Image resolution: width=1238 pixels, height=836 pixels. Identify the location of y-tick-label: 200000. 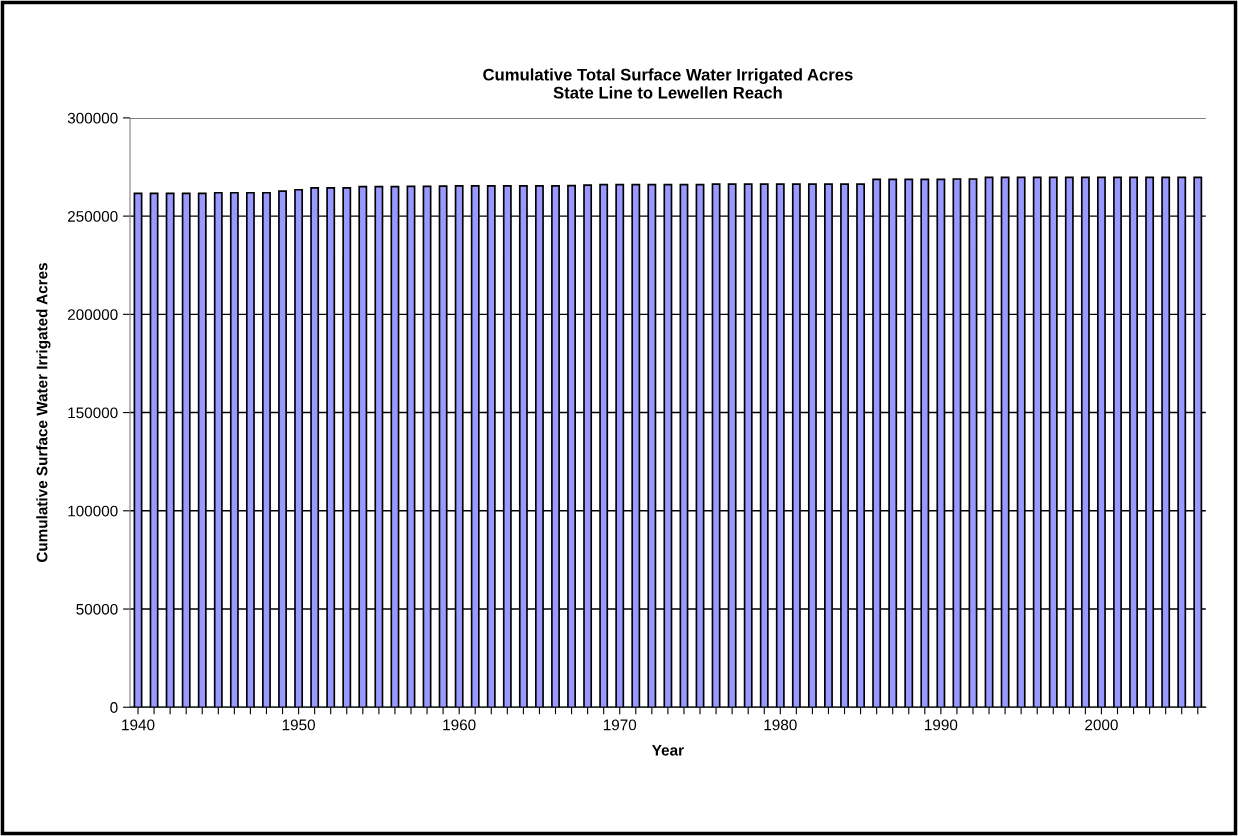
(92, 315).